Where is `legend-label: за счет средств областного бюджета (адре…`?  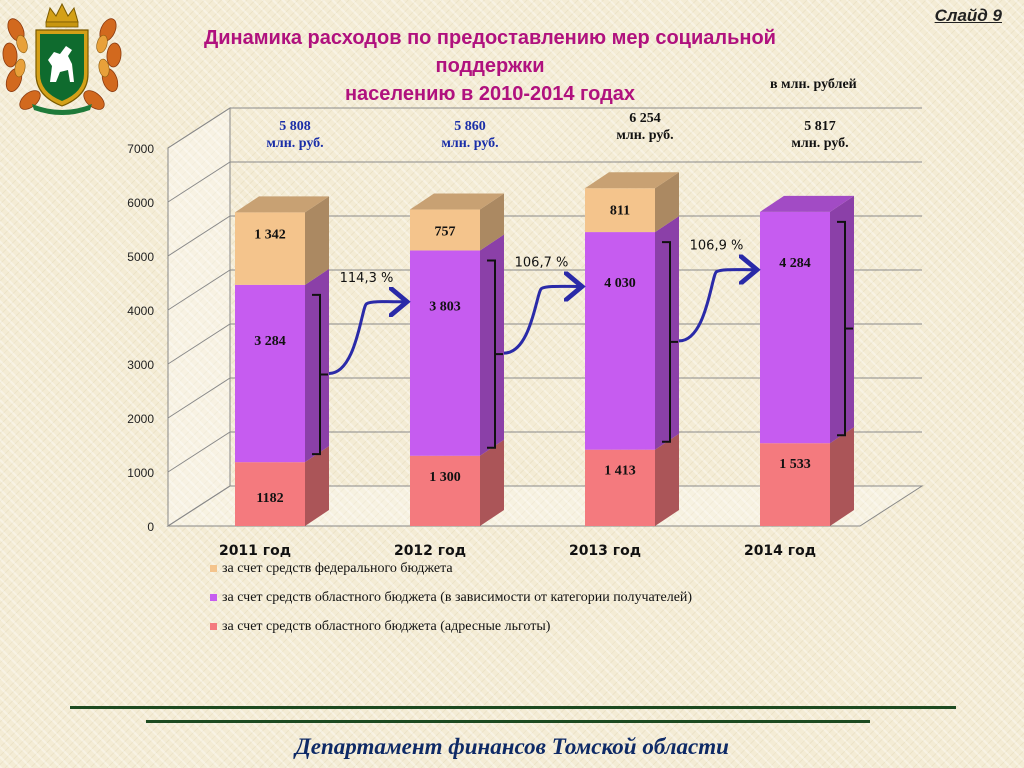 legend-label: за счет средств областного бюджета (адре… is located at coordinates (386, 626).